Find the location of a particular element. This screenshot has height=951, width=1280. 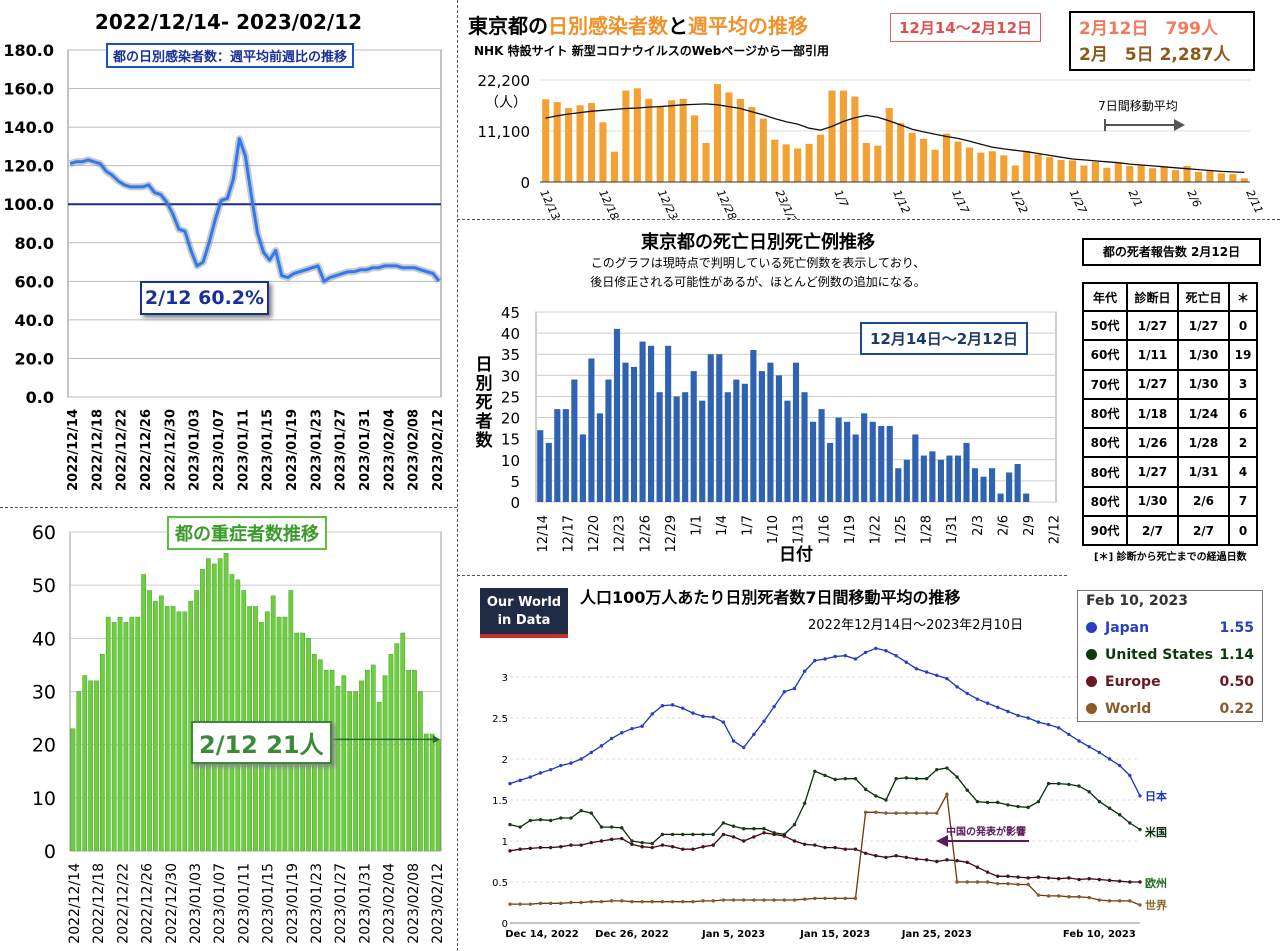

y-tick-label: 60.0 is located at coordinates (34, 281).